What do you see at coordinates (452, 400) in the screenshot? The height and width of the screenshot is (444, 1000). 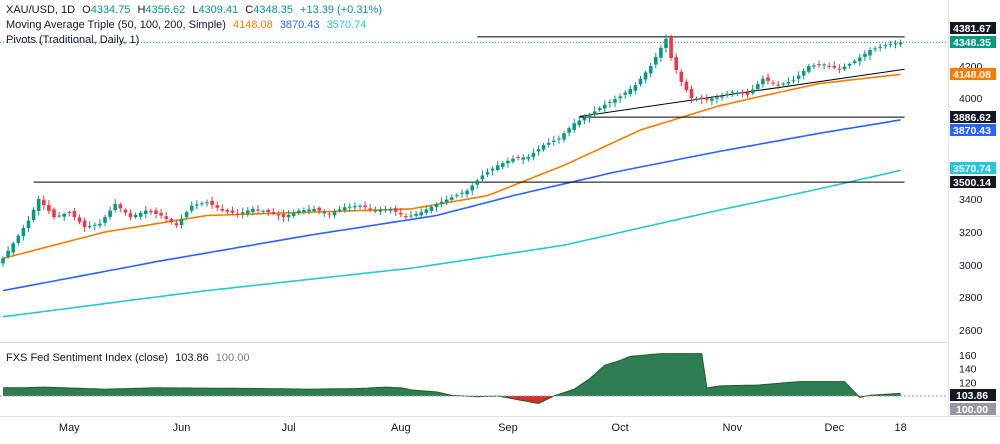 I see `sentiment-negative-area` at bounding box center [452, 400].